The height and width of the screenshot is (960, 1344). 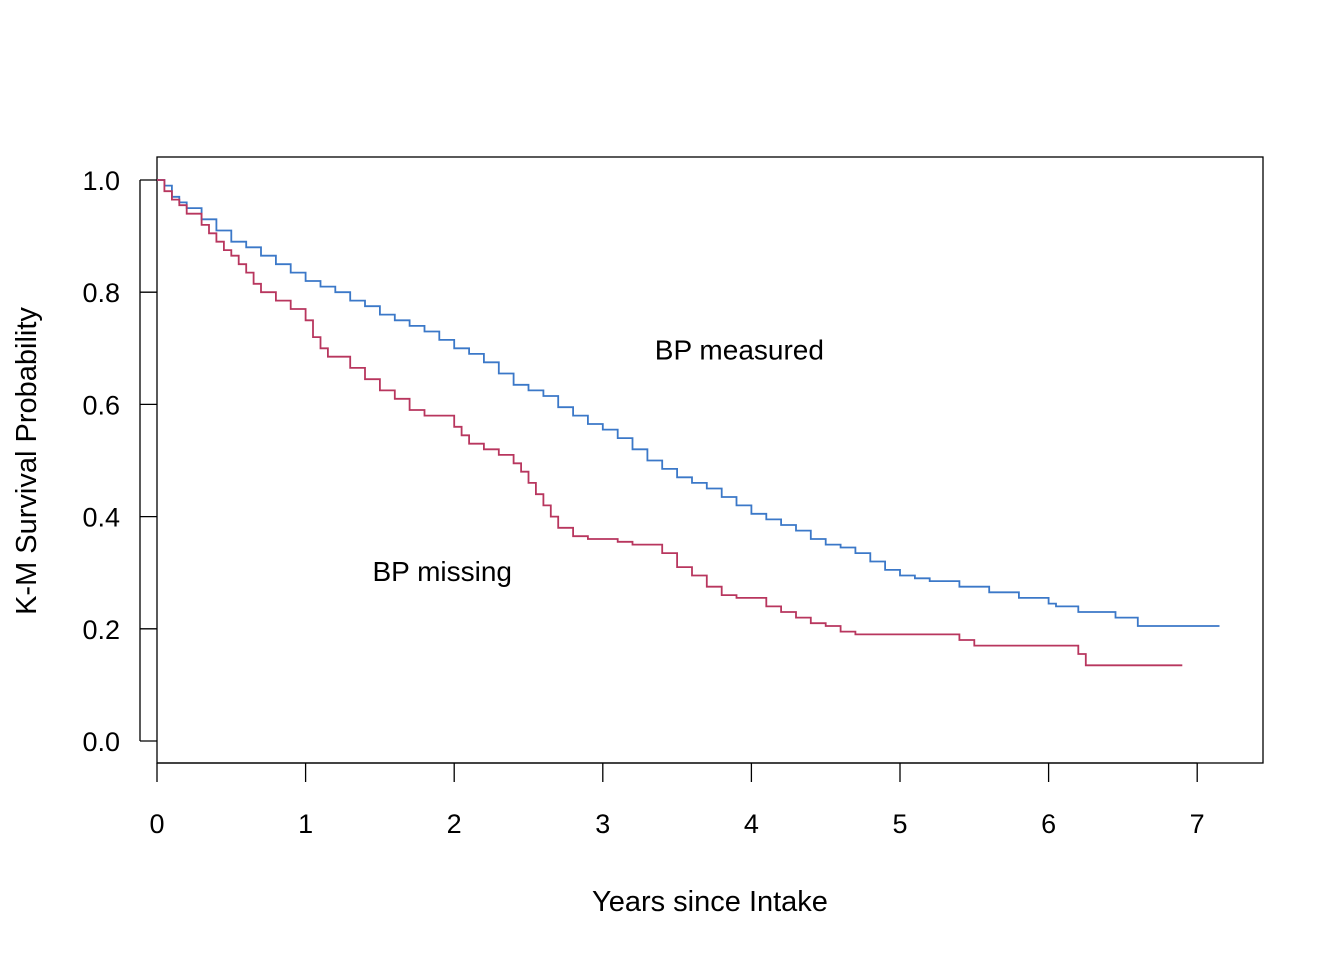 What do you see at coordinates (442, 571) in the screenshot?
I see `annotation-bp-missing: BP missing` at bounding box center [442, 571].